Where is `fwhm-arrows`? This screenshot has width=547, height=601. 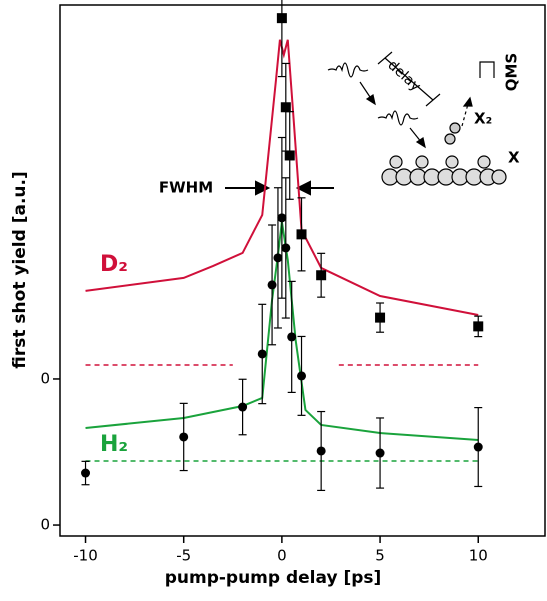
fwhm-arrows is located at coordinates (279, 188).